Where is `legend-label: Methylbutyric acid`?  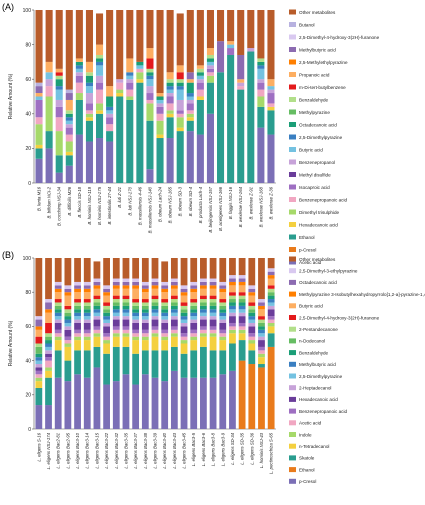
legend-label: Methylbutyric acid is located at coordinates (317, 364).